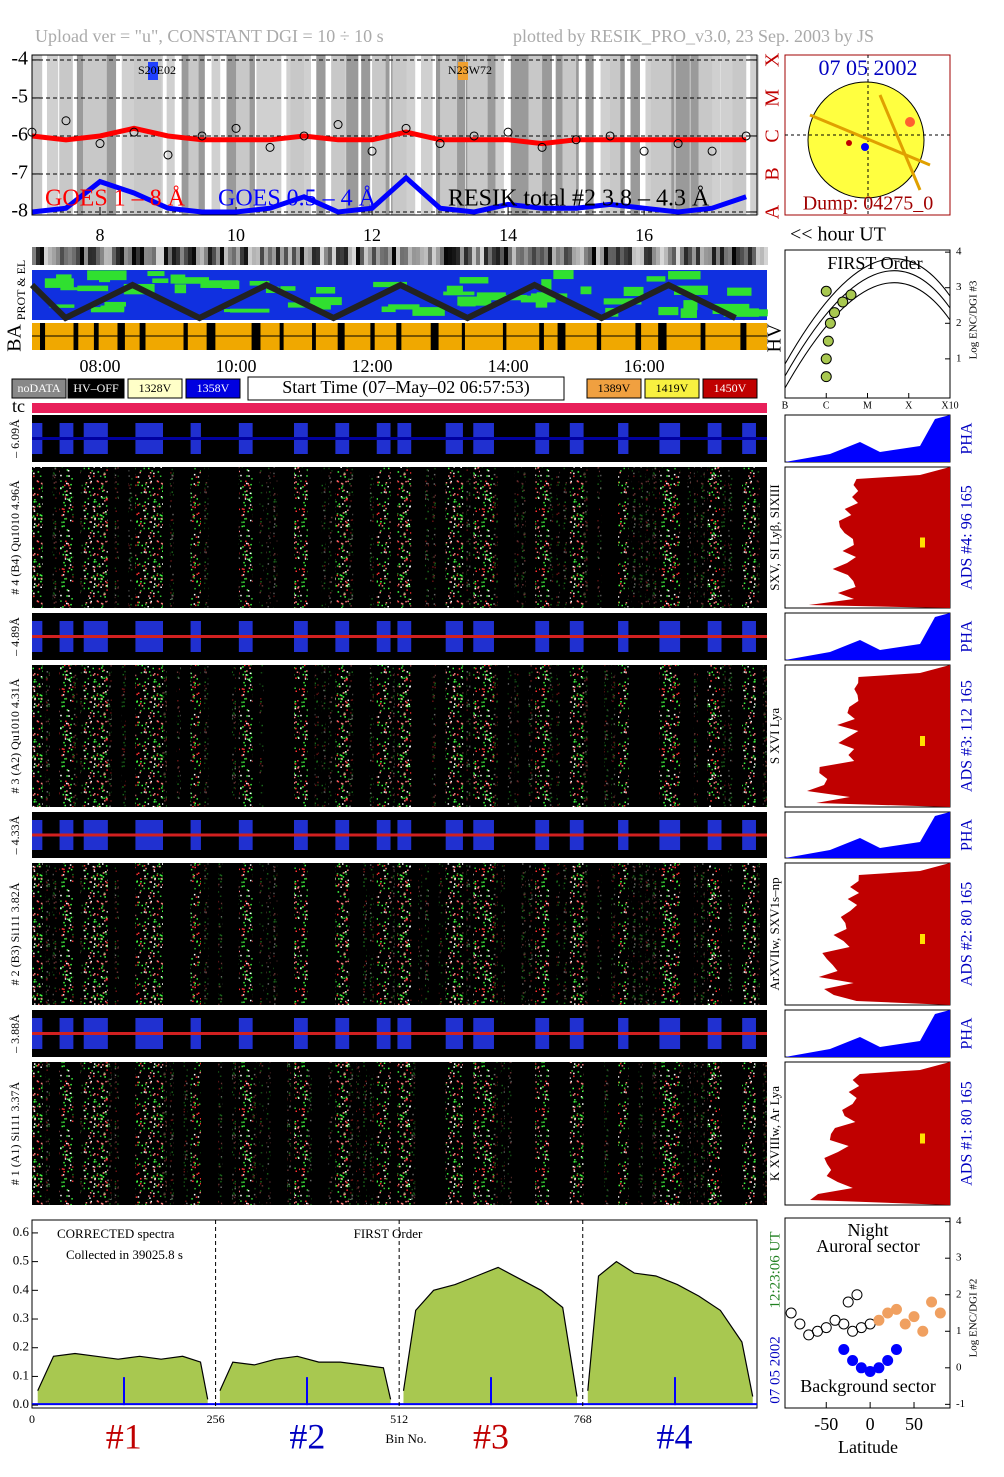 The image size is (1004, 1477). What do you see at coordinates (19, 97) in the screenshot?
I see `y-tick-label: -5` at bounding box center [19, 97].